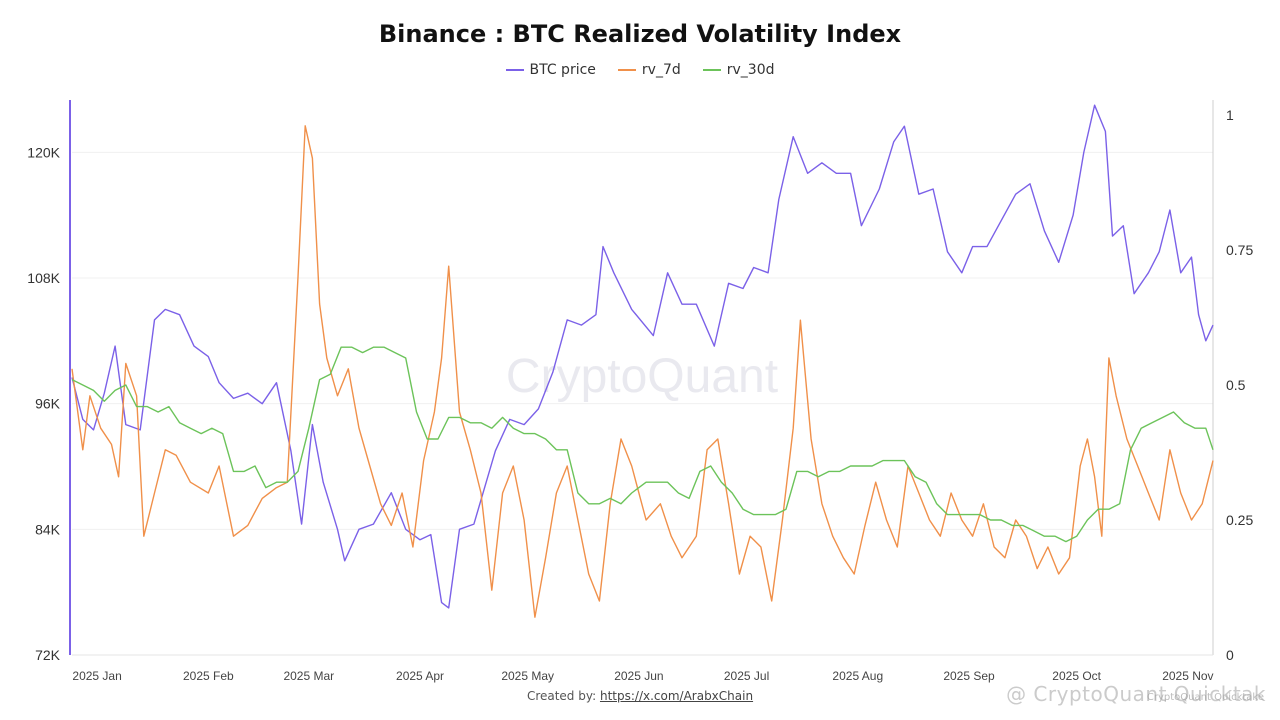 The height and width of the screenshot is (720, 1280). What do you see at coordinates (561, 696) in the screenshot?
I see `credit-prefix: Created by:` at bounding box center [561, 696].